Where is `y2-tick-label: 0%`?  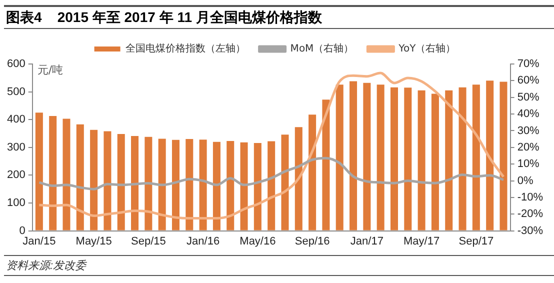
y2-tick-label: 0% is located at coordinates (525, 180).